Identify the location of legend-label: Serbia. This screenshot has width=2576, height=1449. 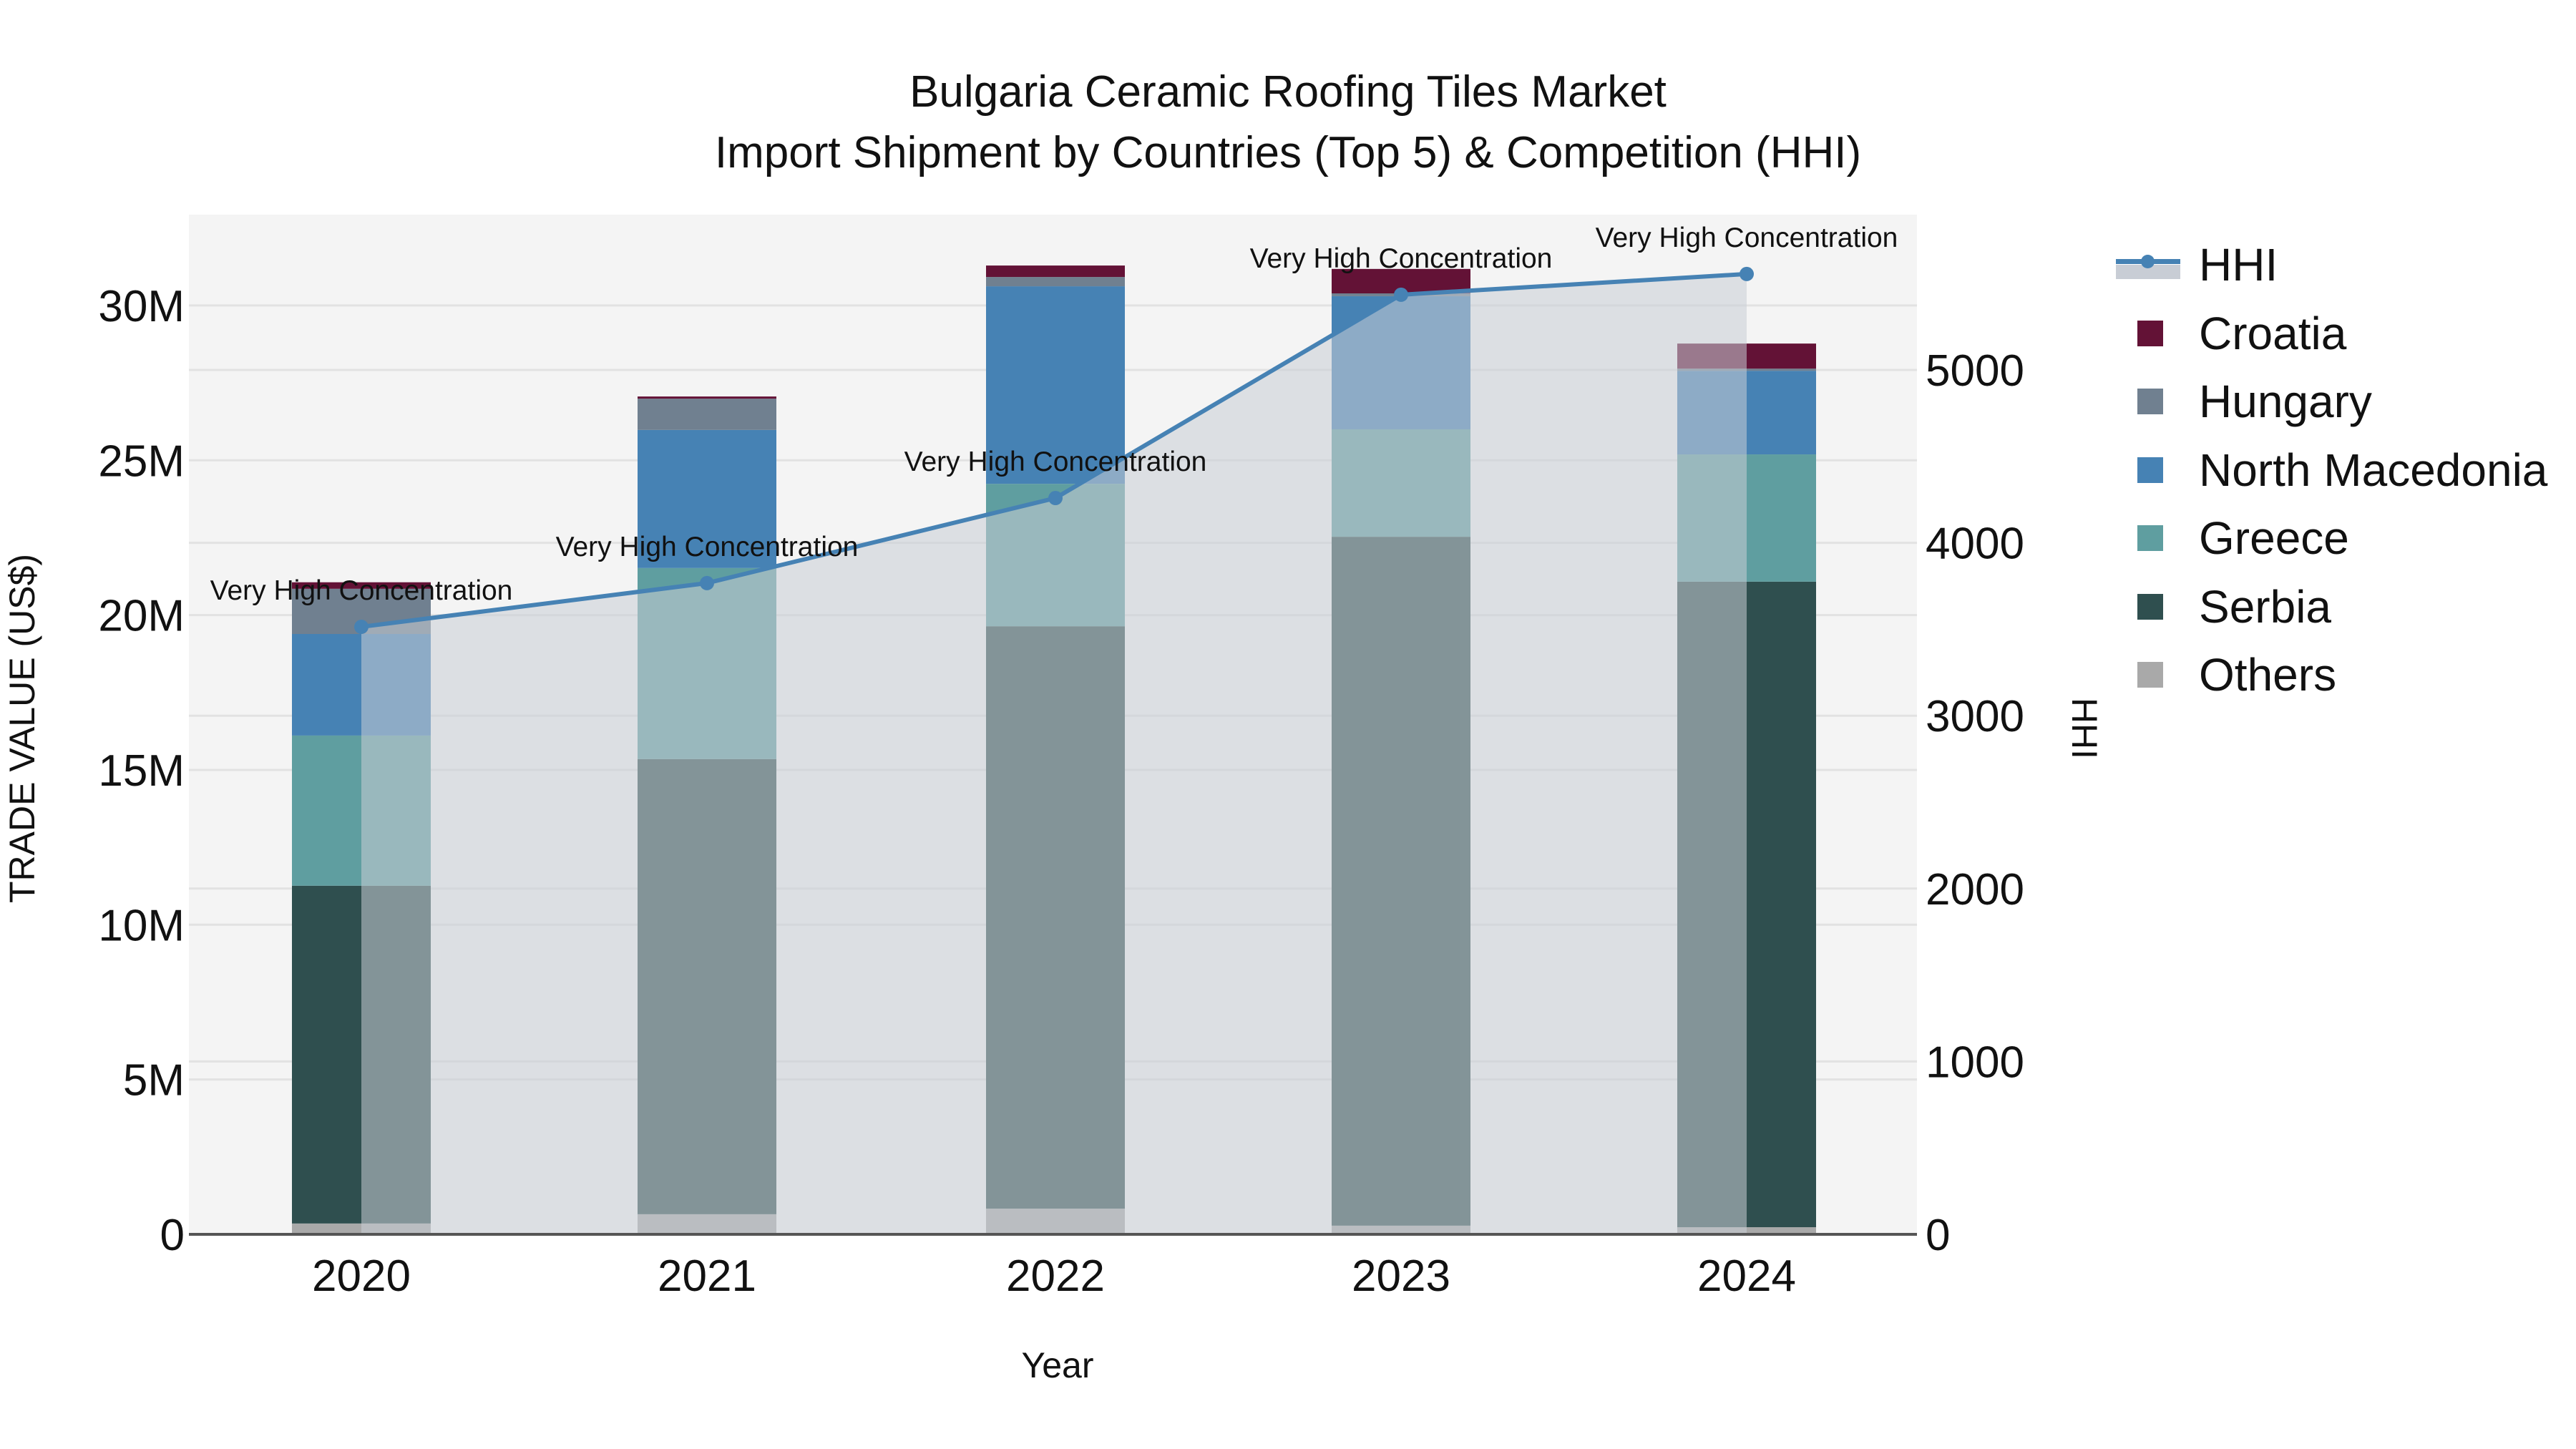
(2265, 606).